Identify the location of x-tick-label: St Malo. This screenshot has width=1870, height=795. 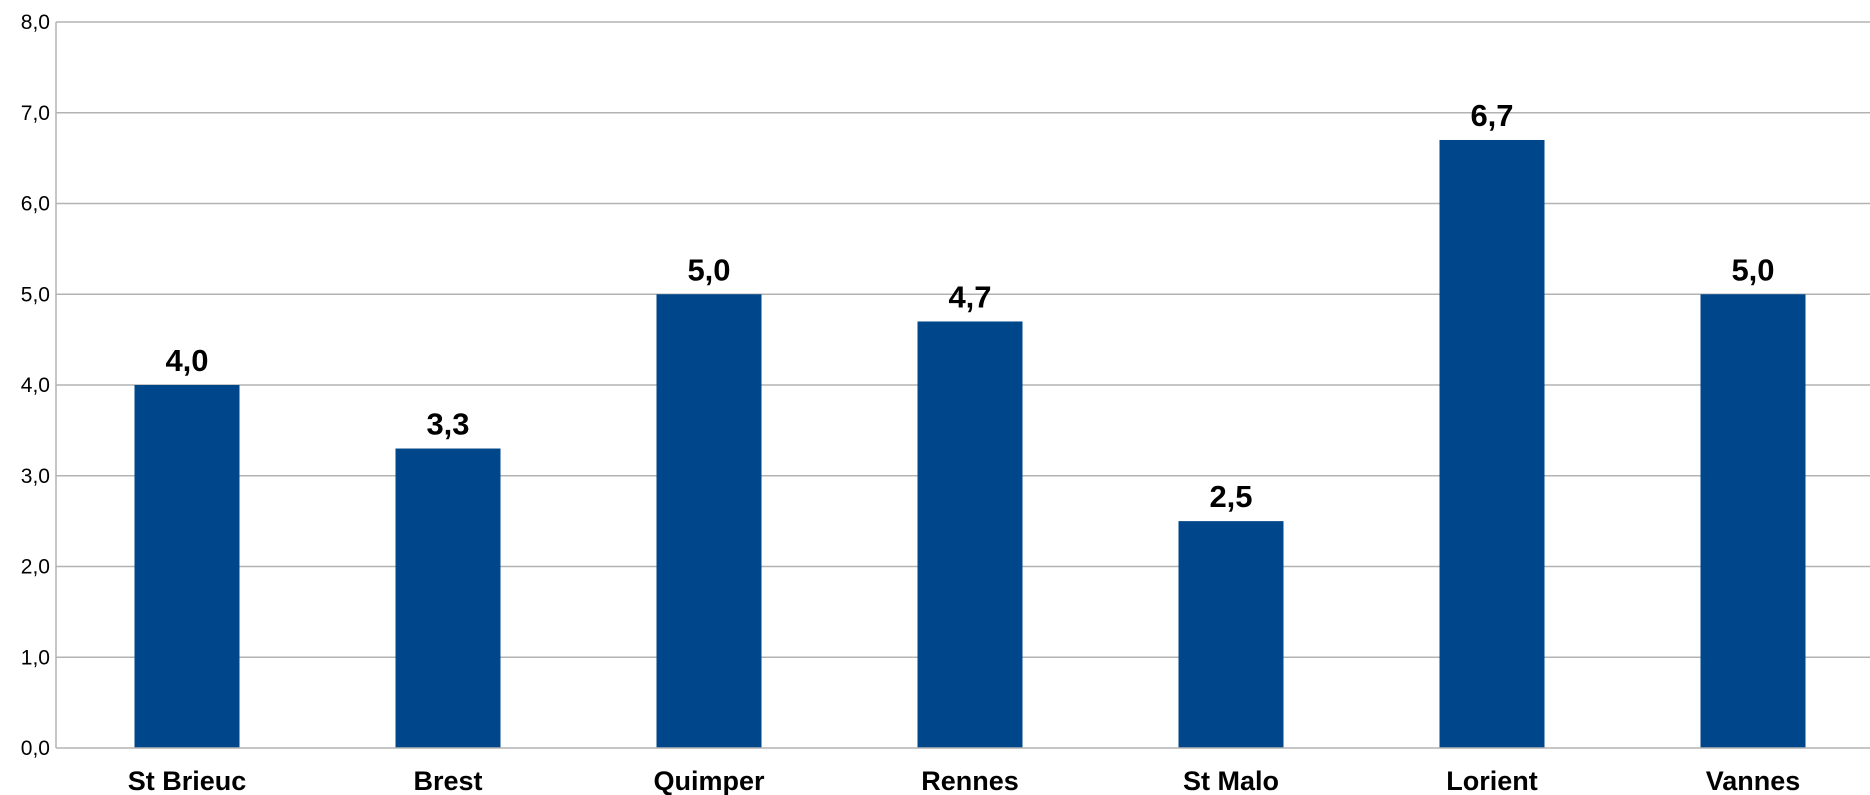
(1231, 780).